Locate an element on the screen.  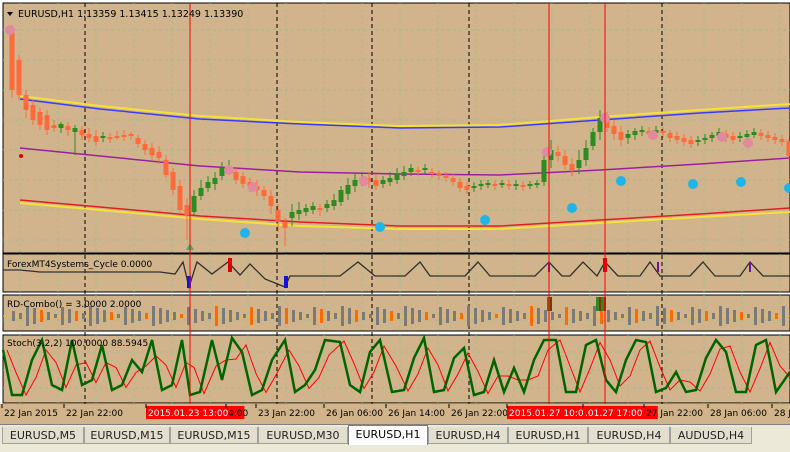
pink-signal-dot is located at coordinates (364, 181).